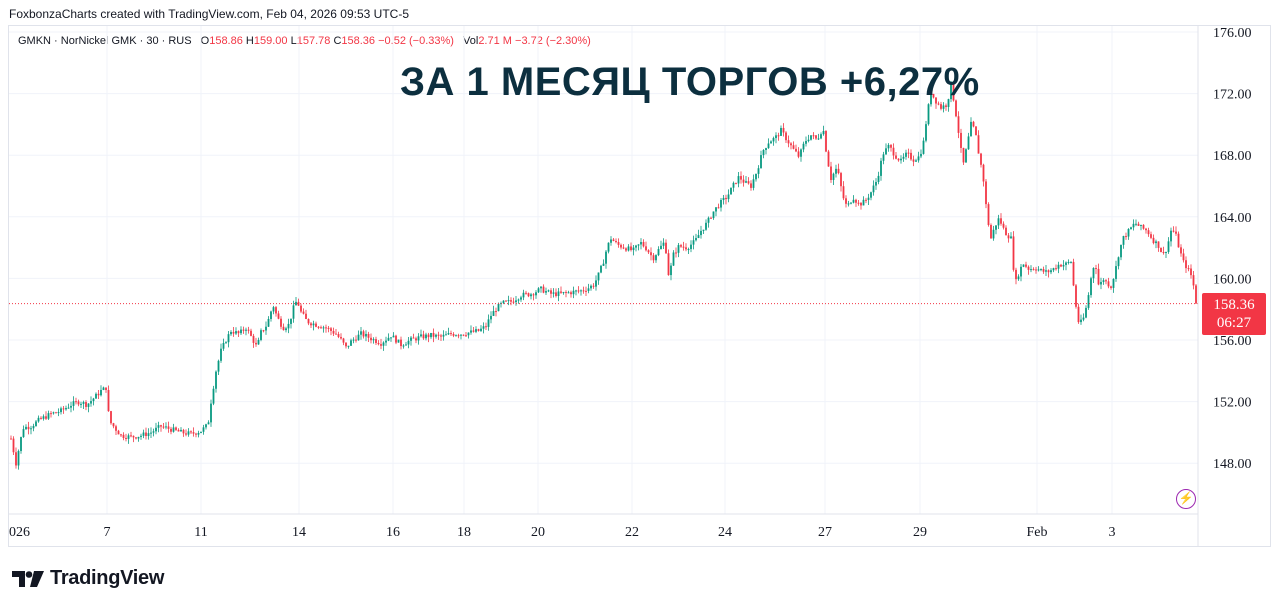 The width and height of the screenshot is (1281, 609). I want to click on tradingview-logo: TradingView, so click(88, 578).